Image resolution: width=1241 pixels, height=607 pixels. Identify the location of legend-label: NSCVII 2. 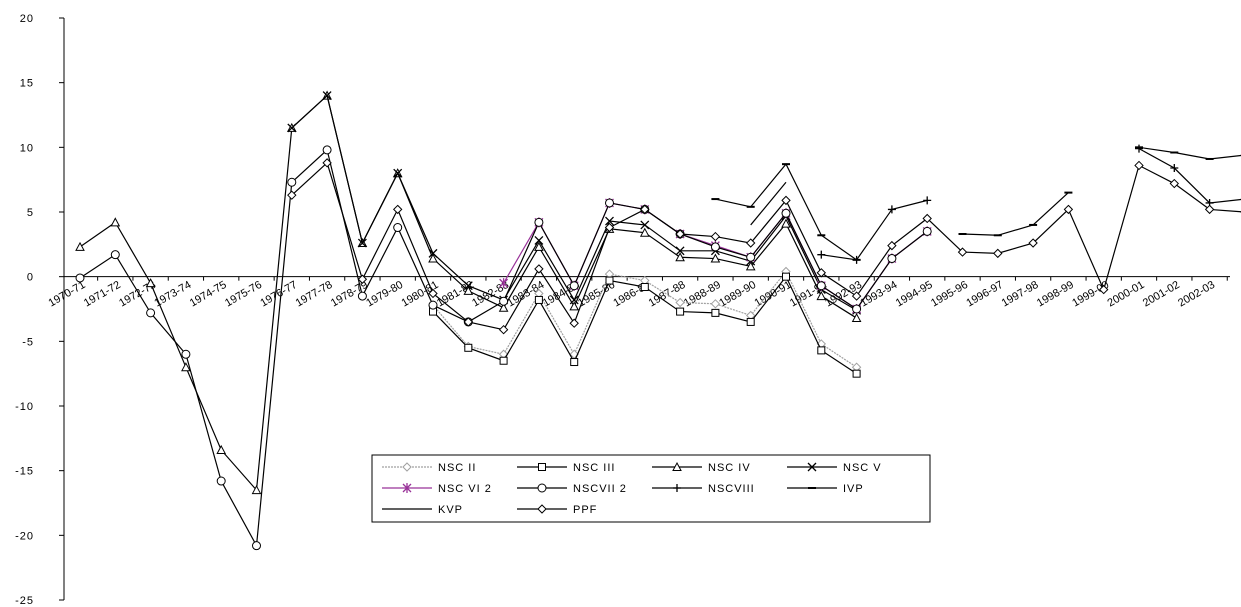
(600, 489).